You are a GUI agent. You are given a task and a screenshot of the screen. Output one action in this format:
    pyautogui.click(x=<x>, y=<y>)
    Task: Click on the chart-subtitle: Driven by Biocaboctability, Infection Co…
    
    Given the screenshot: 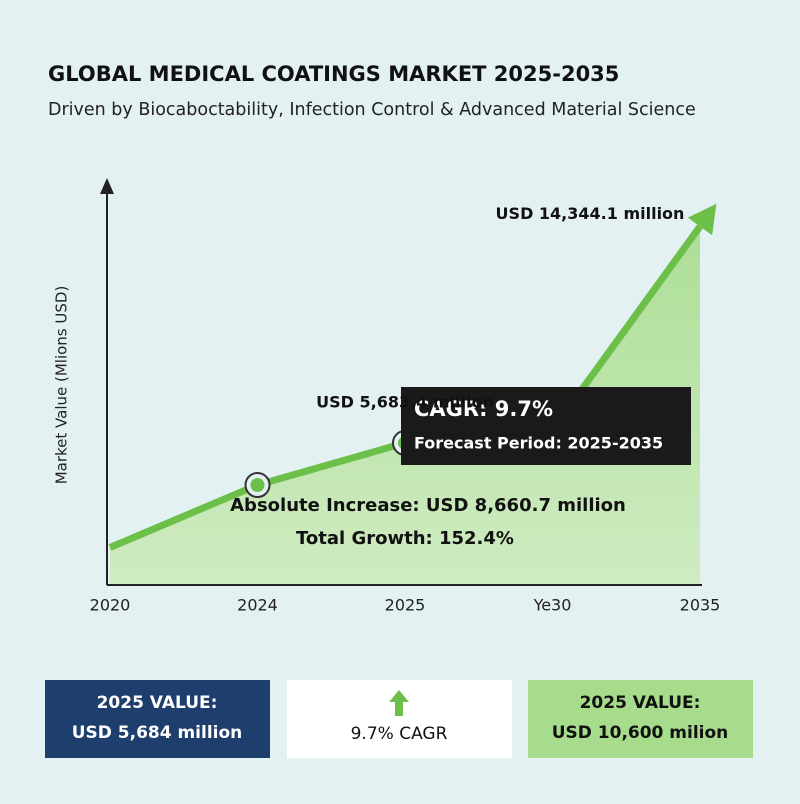 What is the action you would take?
    pyautogui.click(x=372, y=110)
    